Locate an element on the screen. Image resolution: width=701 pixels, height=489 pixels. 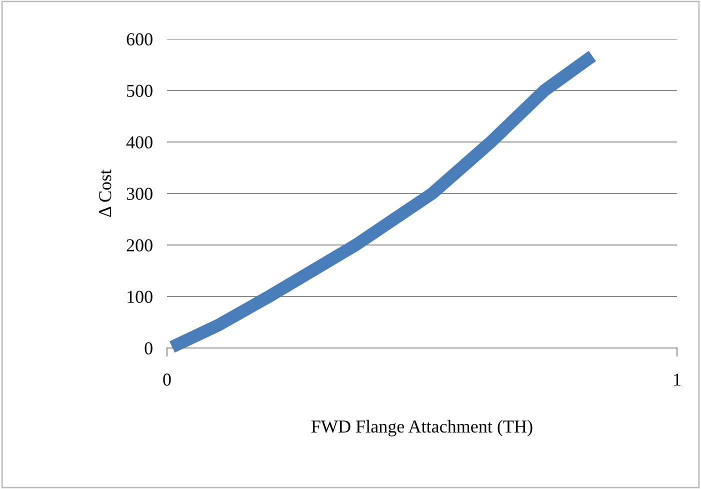
x-tick-label: 1 is located at coordinates (677, 380).